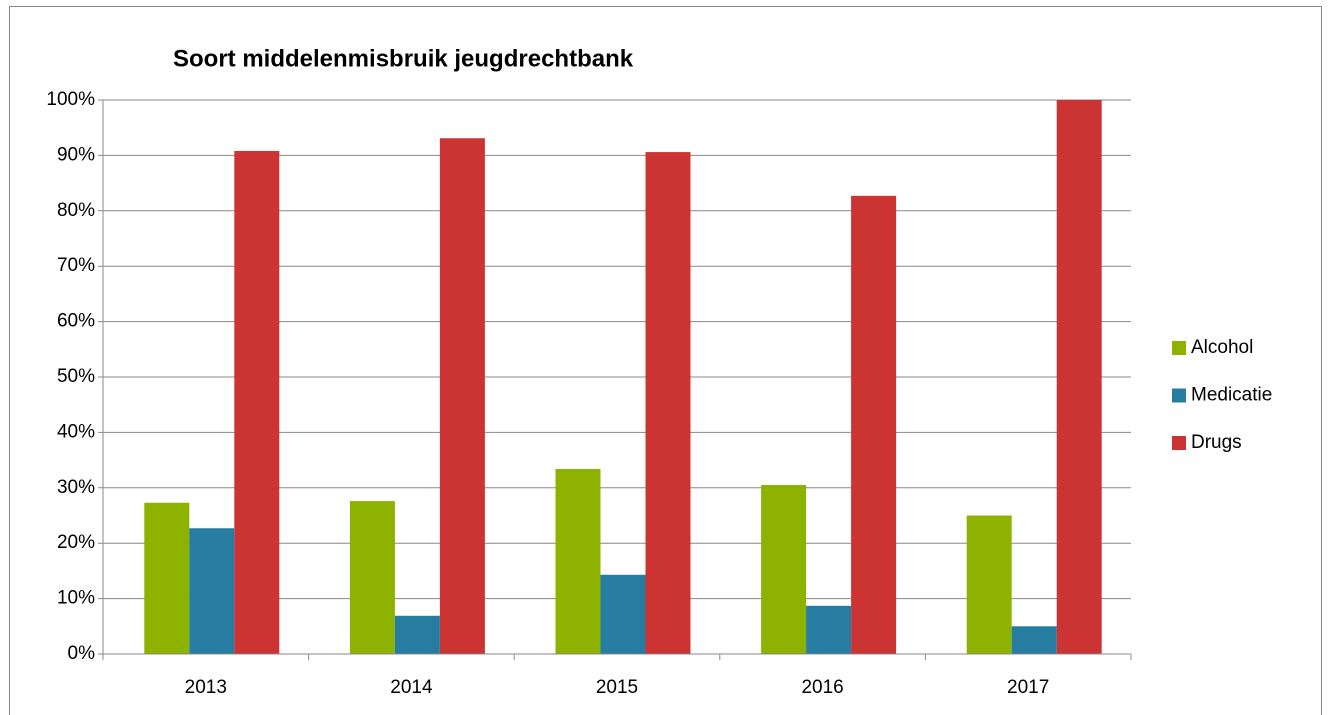 Image resolution: width=1331 pixels, height=715 pixels. Describe the element at coordinates (82, 653) in the screenshot. I see `y-tick-label: 0%` at that location.